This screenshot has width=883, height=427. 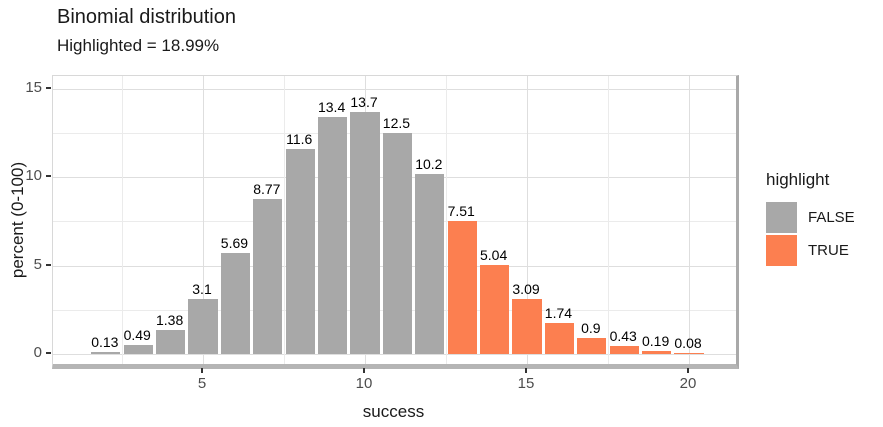 What do you see at coordinates (810, 234) in the screenshot?
I see `legend-entries: FALSE TRUE` at bounding box center [810, 234].